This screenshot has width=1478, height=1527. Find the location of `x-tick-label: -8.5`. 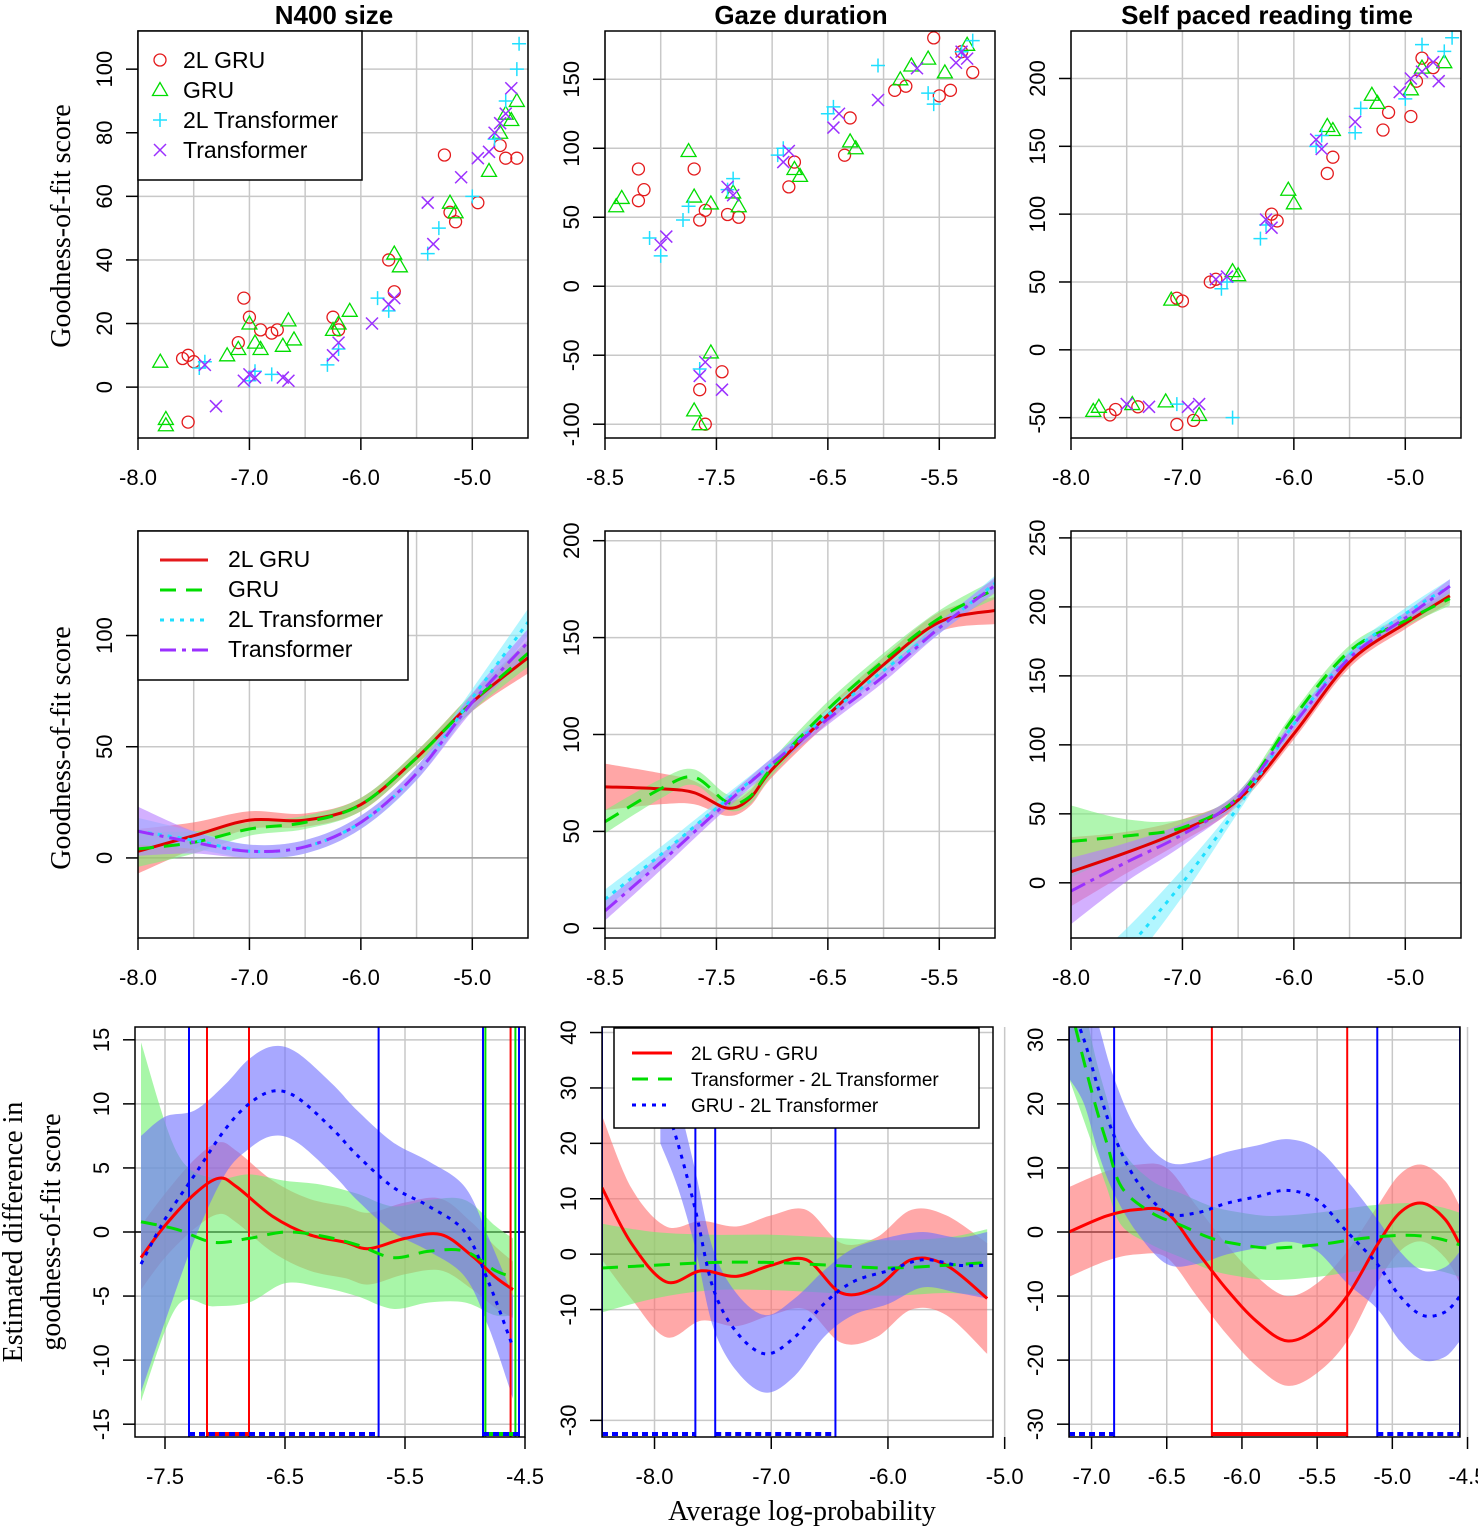

x-tick-label: -8.5 is located at coordinates (605, 477).